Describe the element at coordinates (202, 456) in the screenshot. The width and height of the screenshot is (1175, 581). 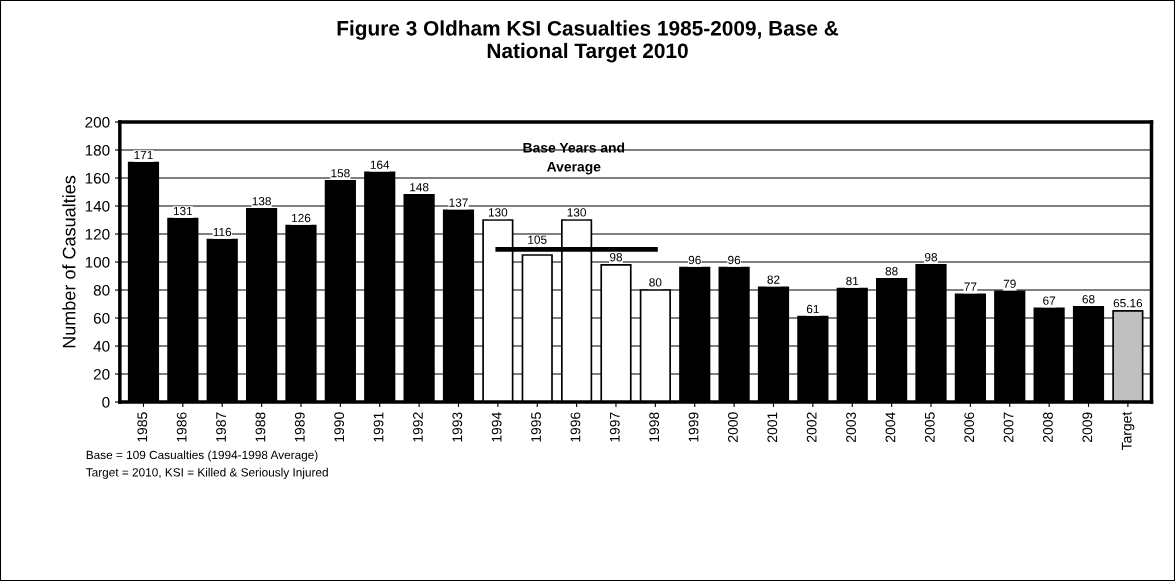
I see `text: Base = 109 Casualties (1994-1998 Average)` at that location.